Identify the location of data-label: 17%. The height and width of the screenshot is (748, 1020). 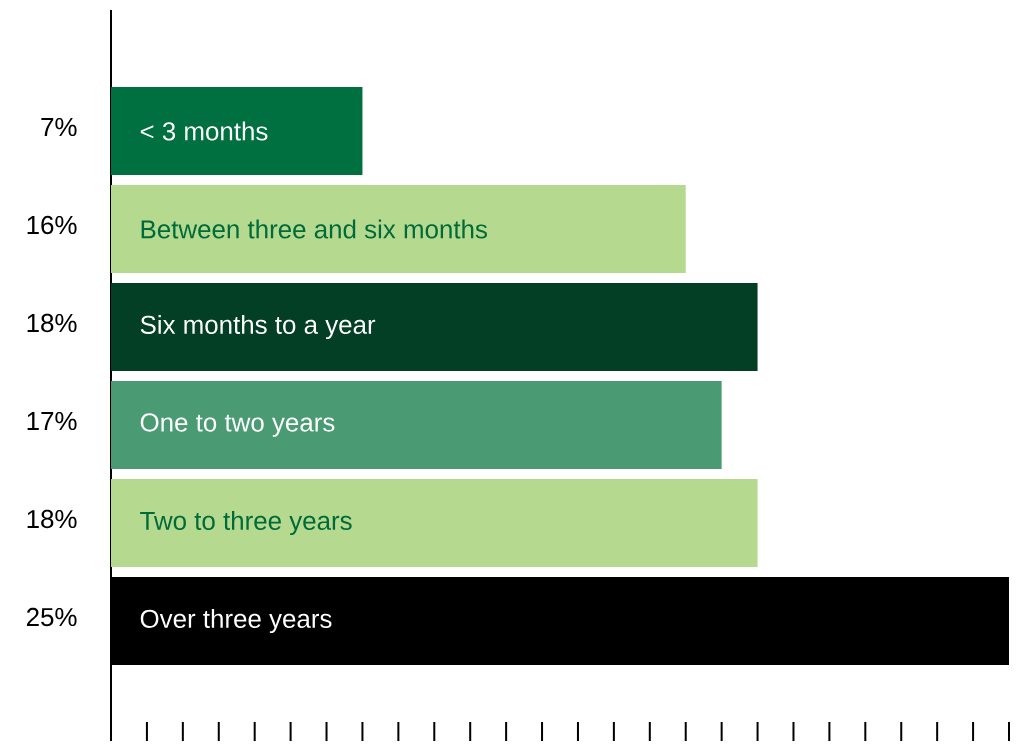
(52, 421).